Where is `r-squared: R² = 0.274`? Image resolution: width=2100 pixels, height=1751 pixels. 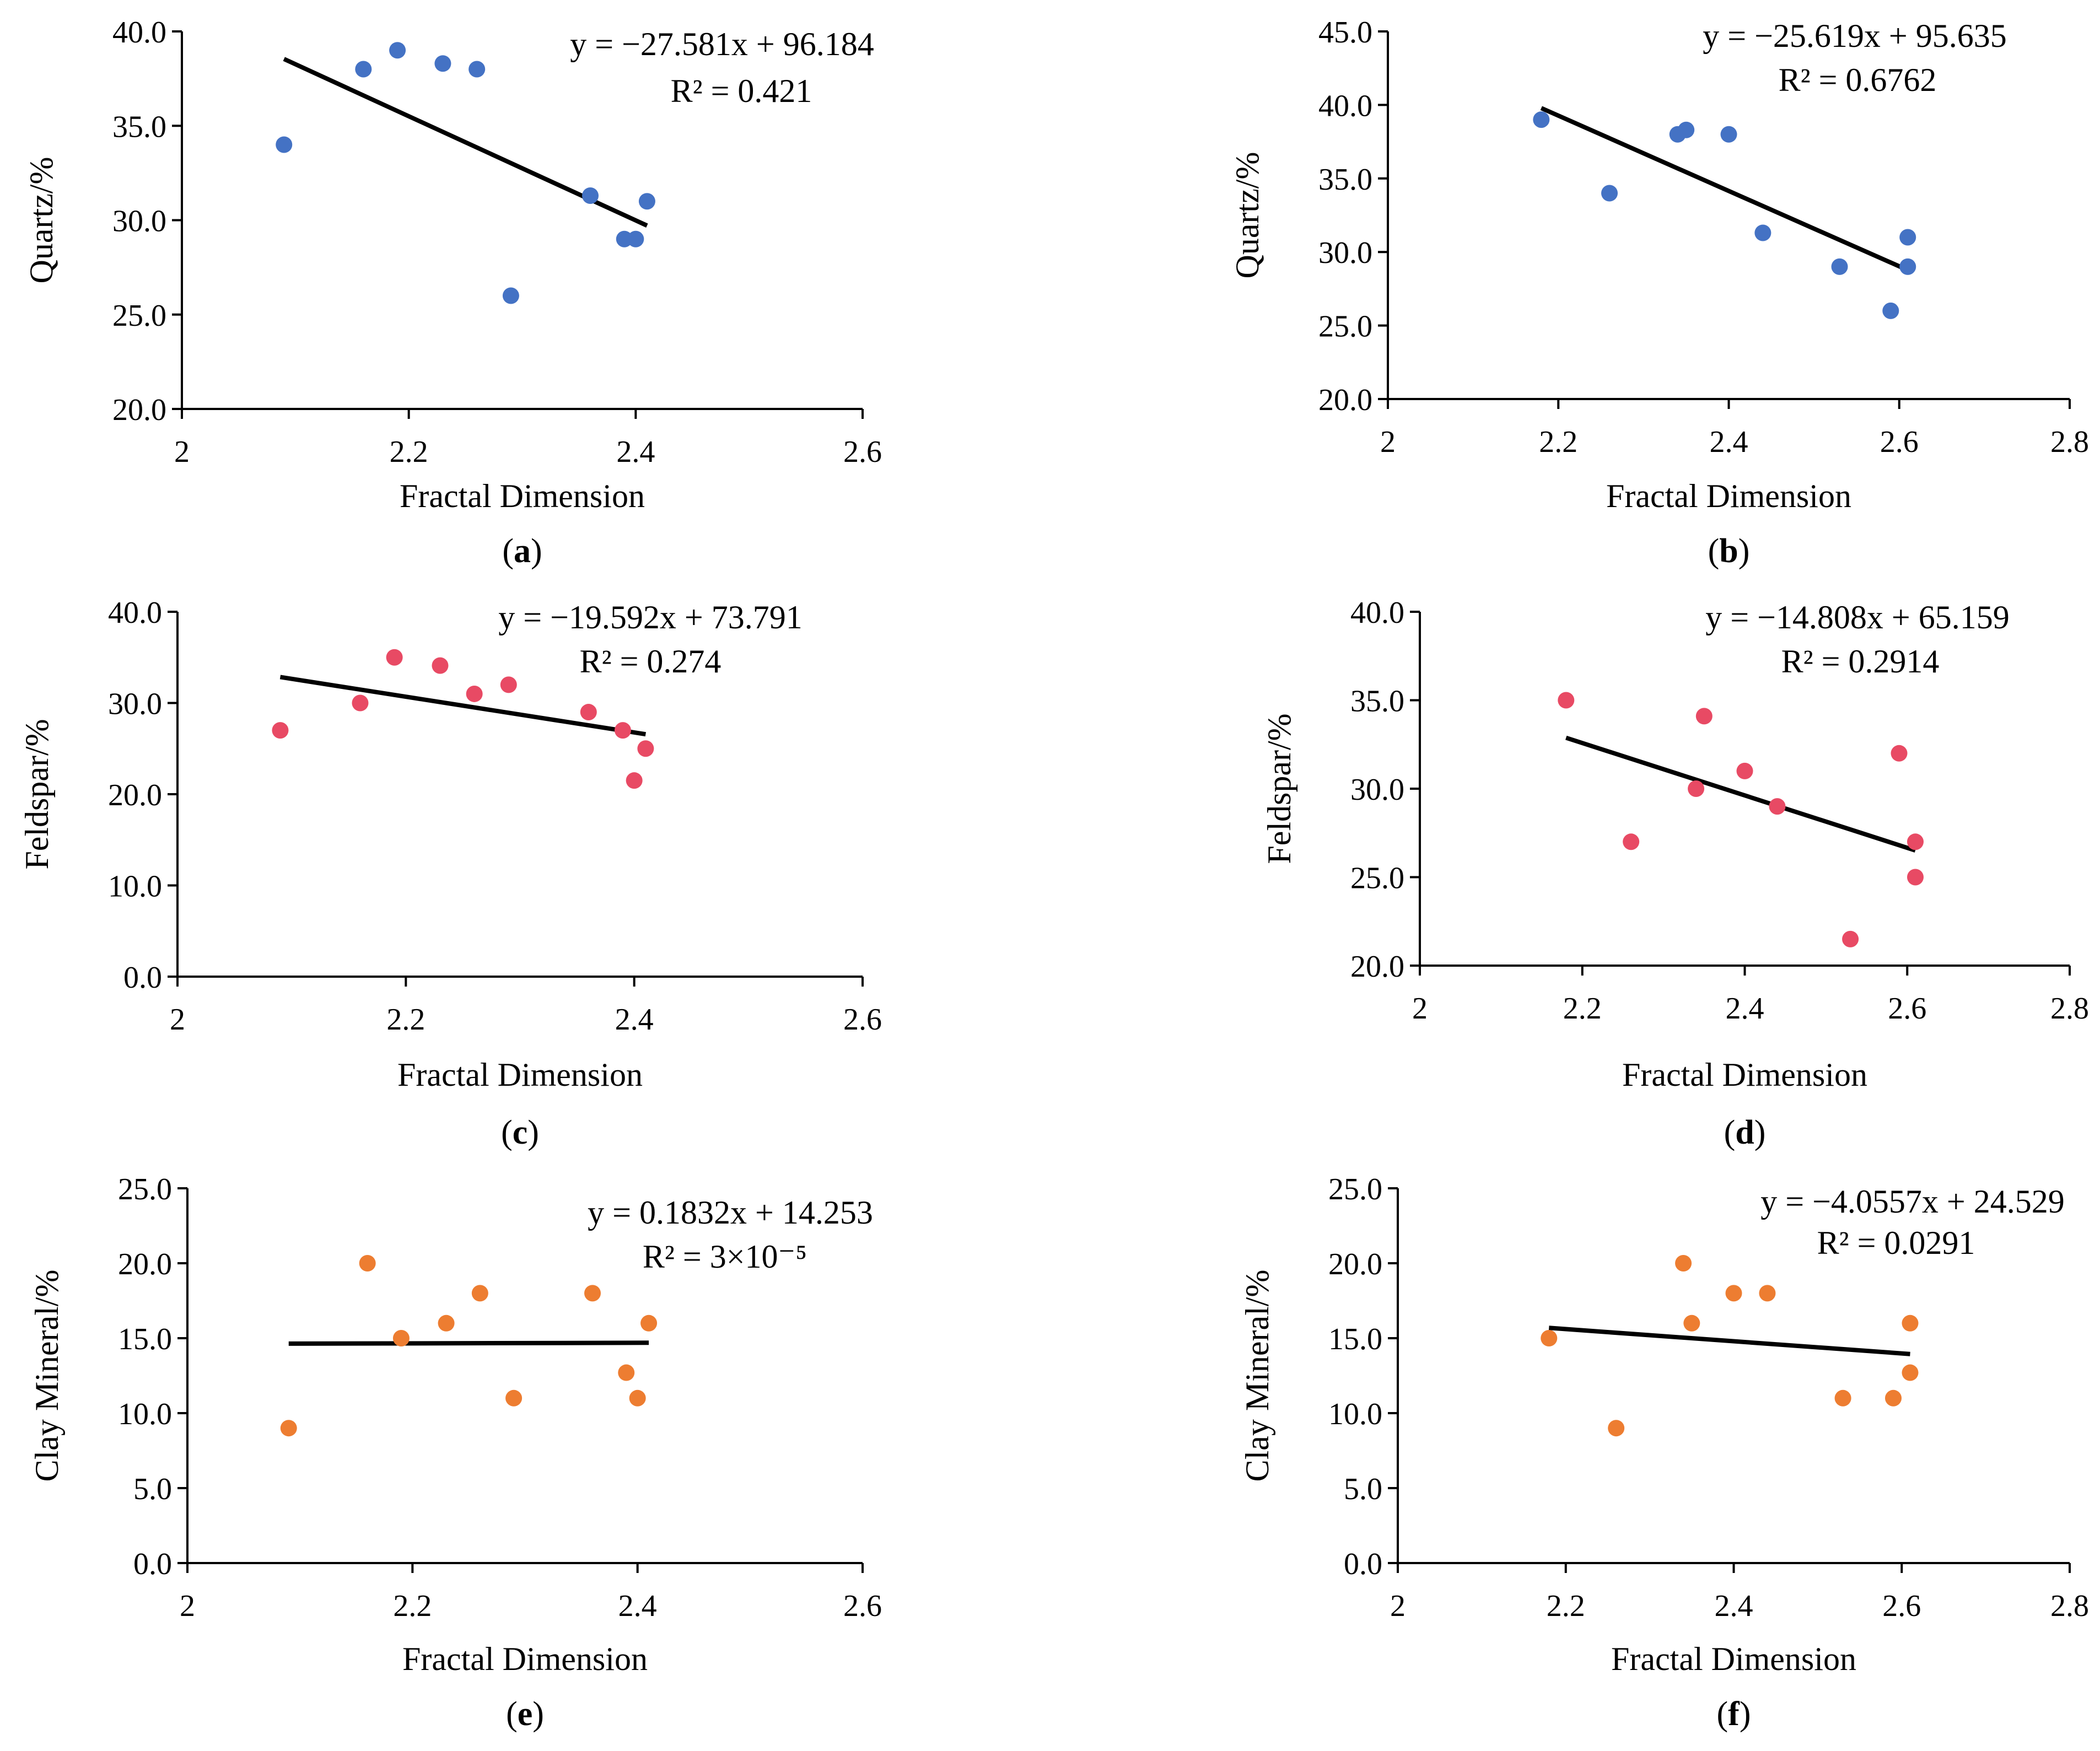
r-squared: R² = 0.274 is located at coordinates (650, 661).